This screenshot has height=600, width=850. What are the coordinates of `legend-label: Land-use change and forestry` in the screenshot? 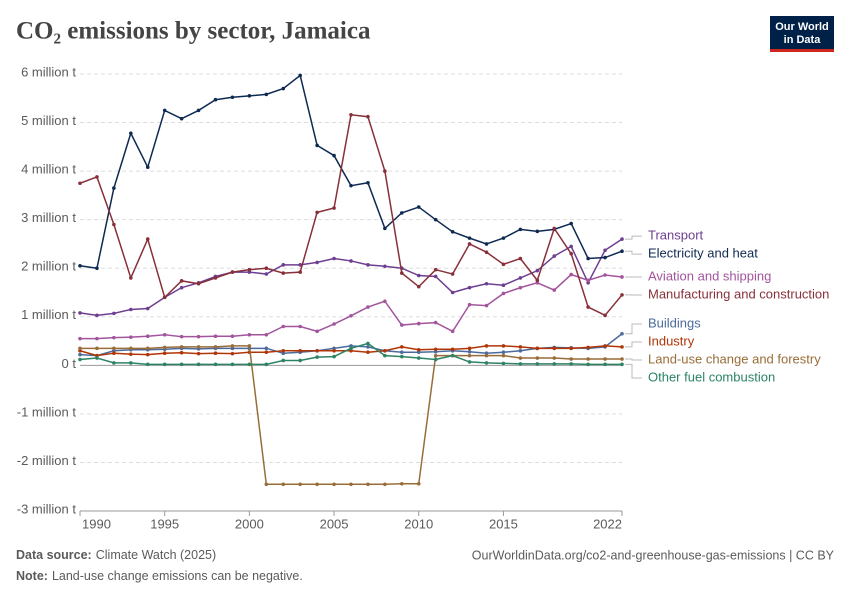 It's located at (734, 358).